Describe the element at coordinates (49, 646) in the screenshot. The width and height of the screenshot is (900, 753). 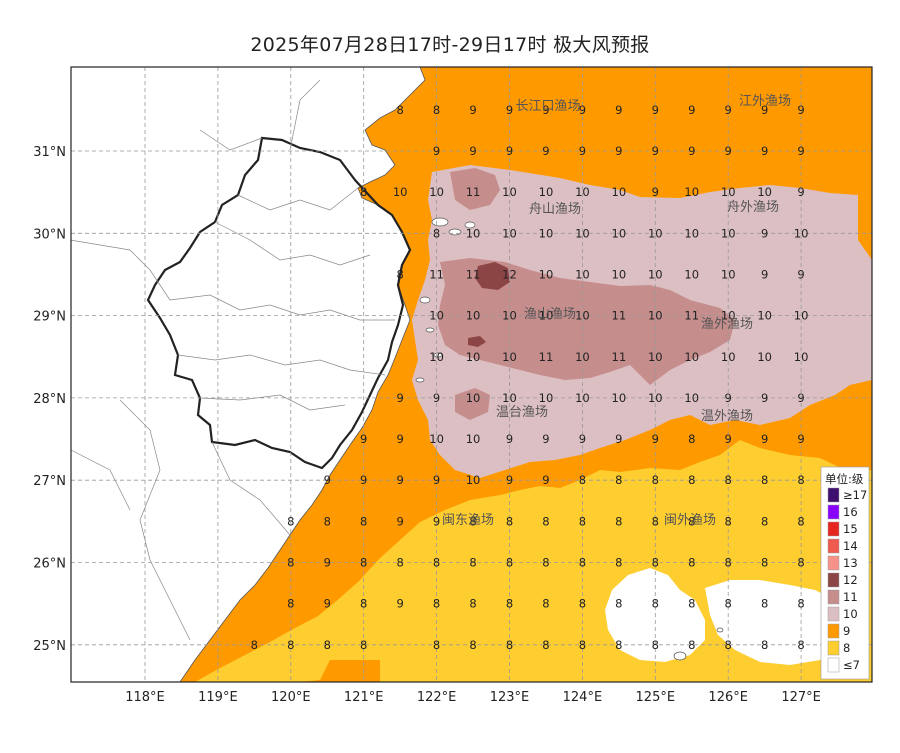
I see `latitude-tick-label: 25°N` at that location.